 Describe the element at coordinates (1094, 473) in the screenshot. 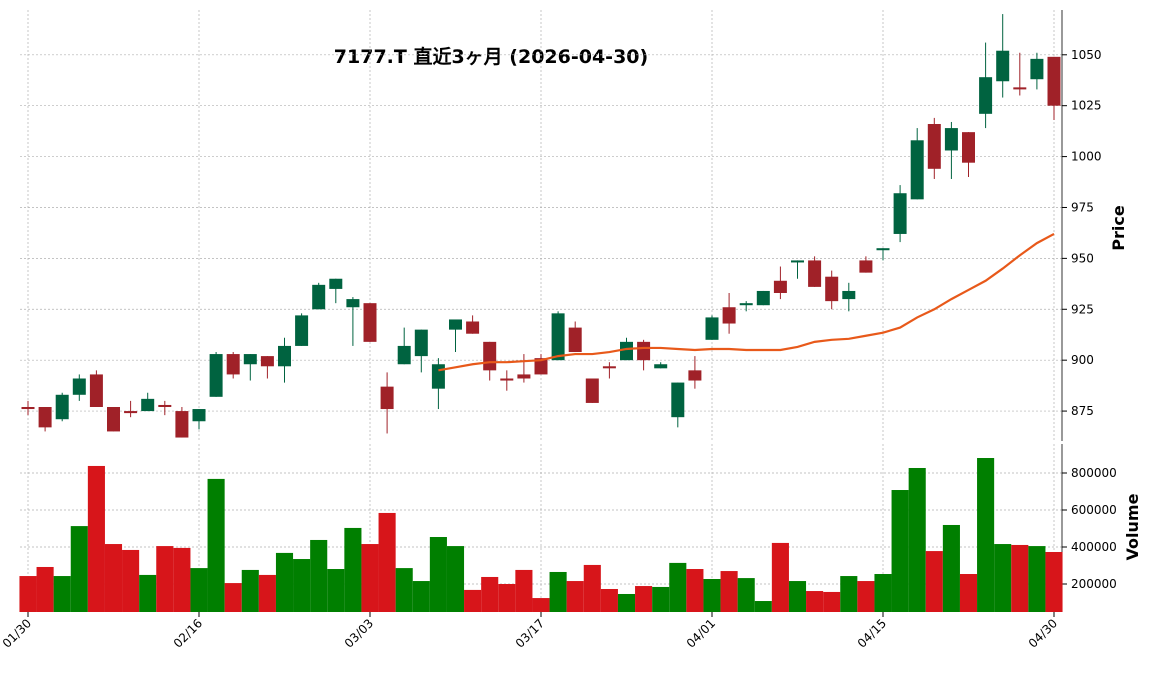

I see `y-tick-label: 800000` at that location.